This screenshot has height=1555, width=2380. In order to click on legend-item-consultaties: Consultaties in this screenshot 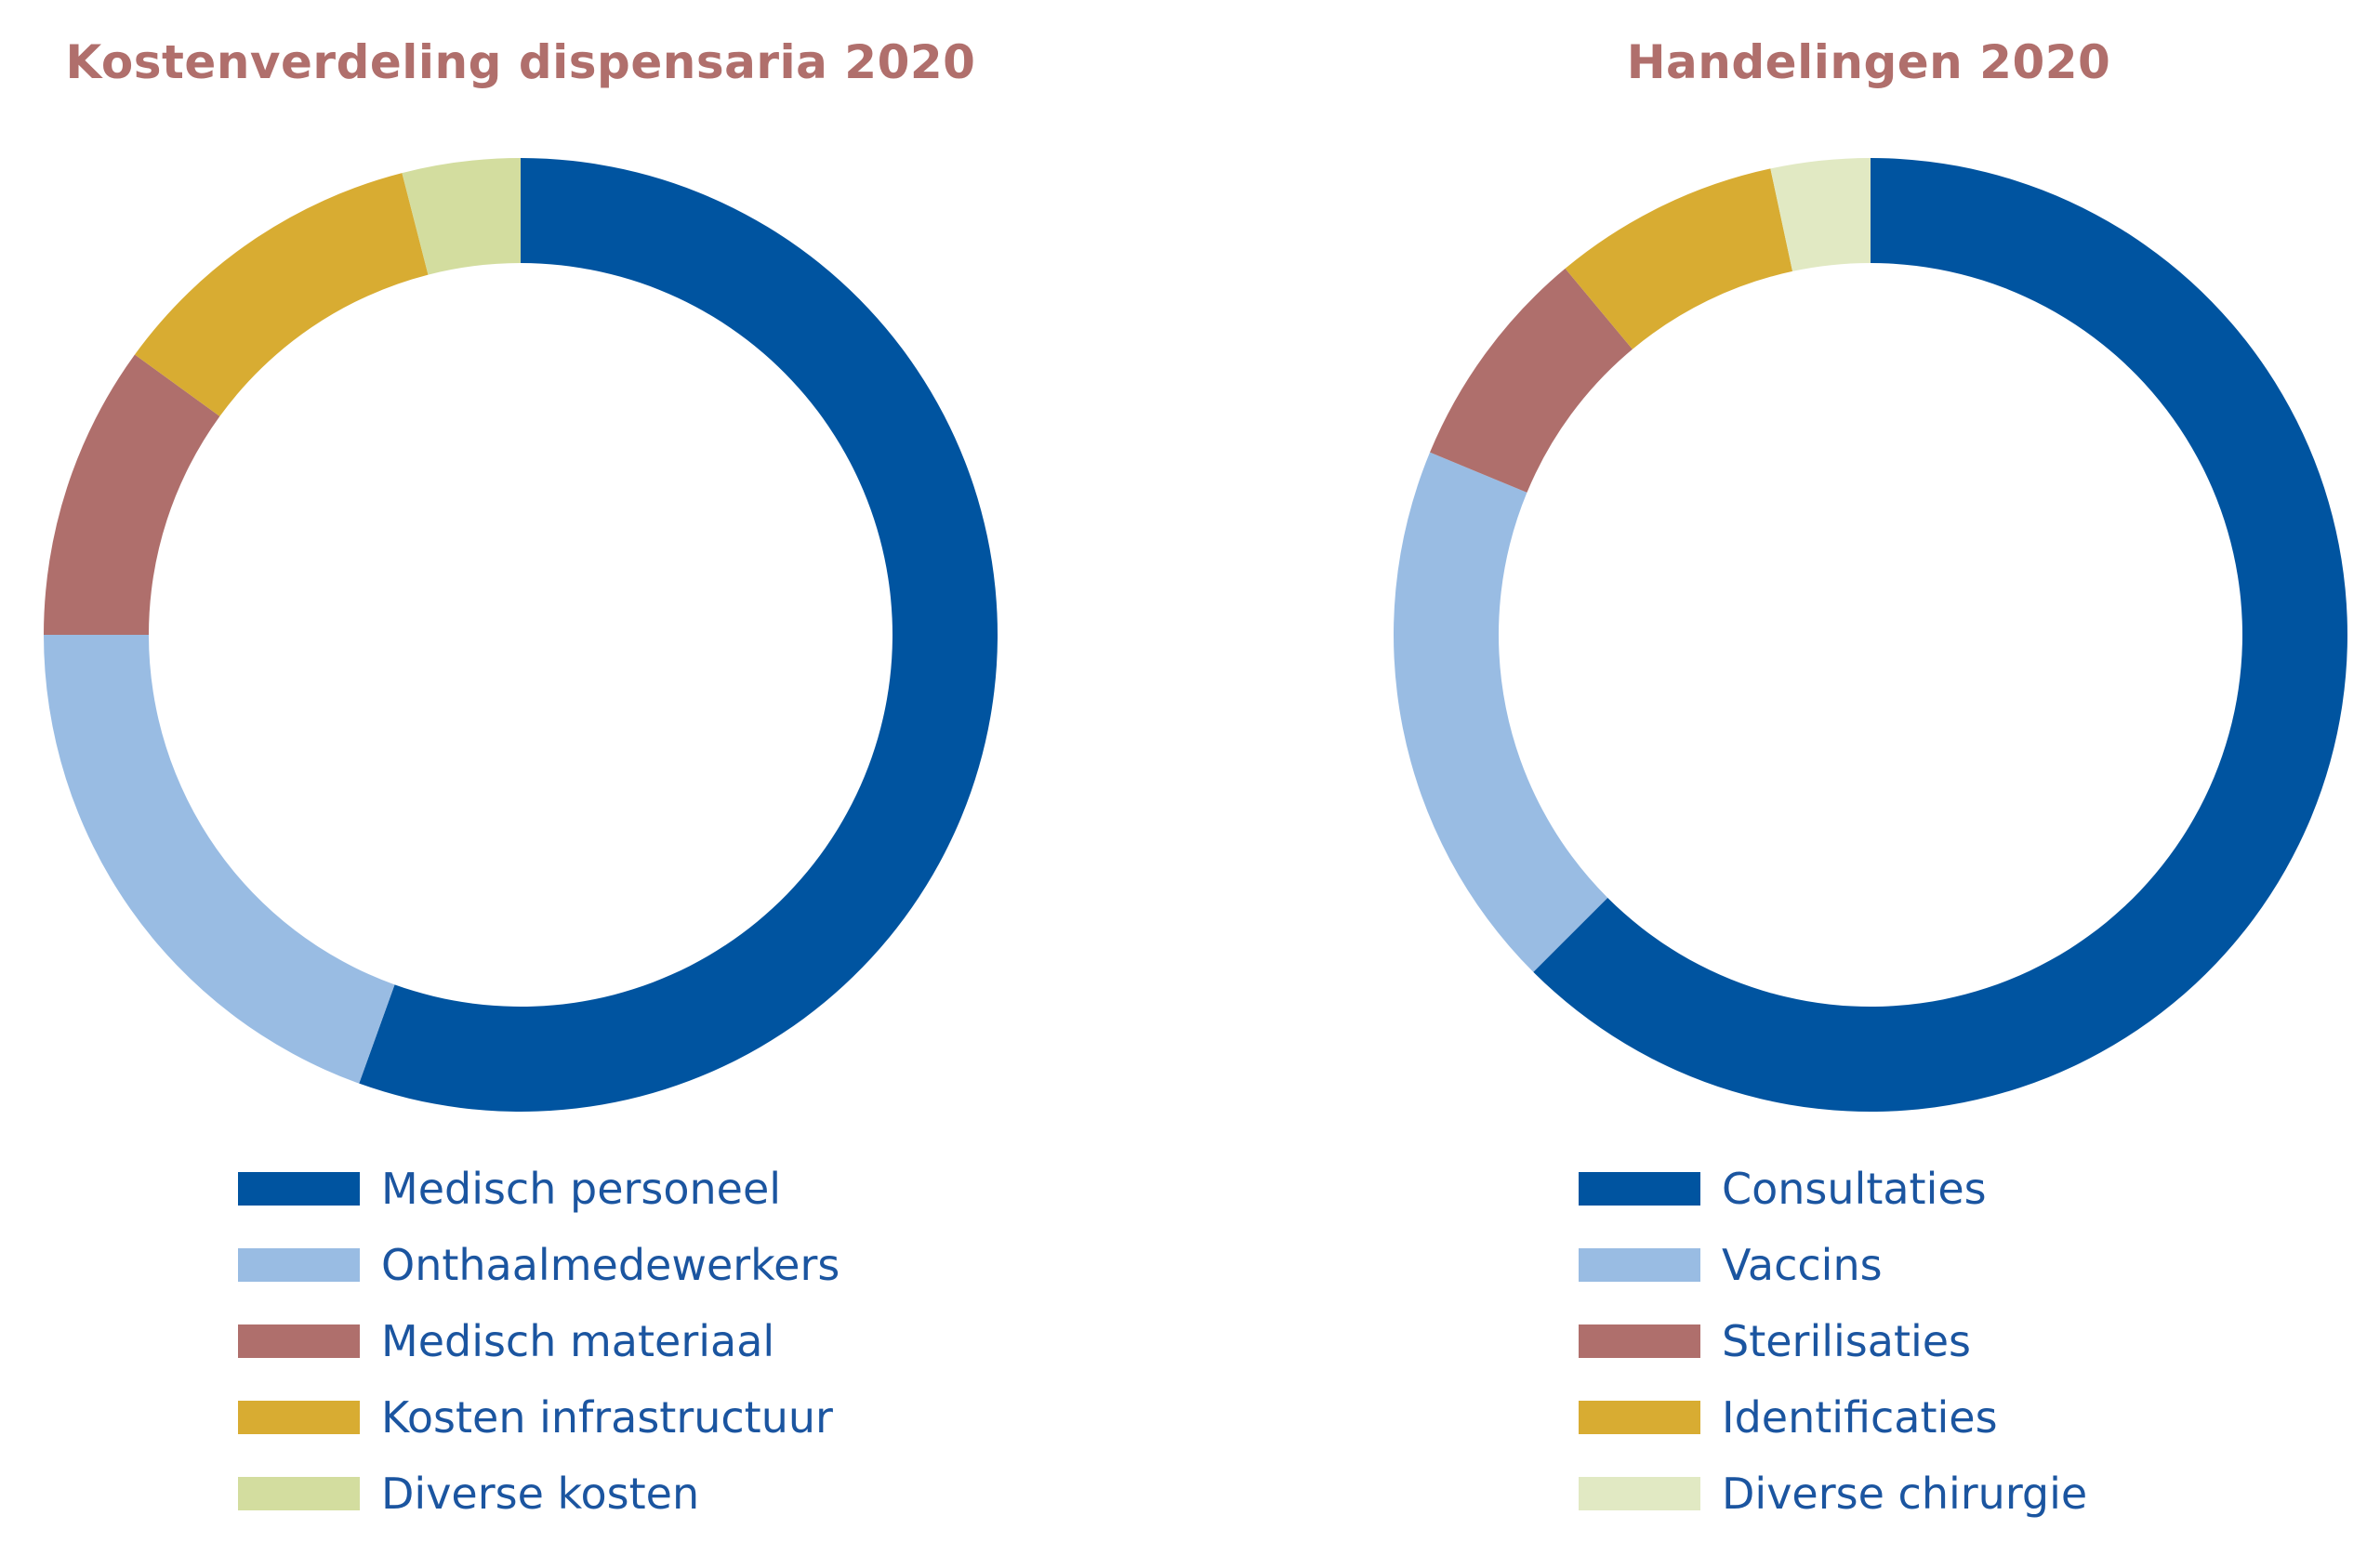, I will do `click(1833, 1189)`.